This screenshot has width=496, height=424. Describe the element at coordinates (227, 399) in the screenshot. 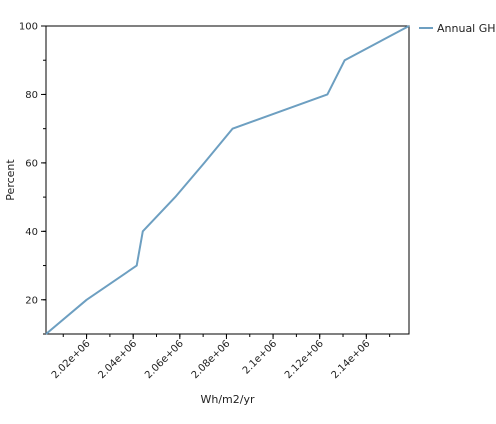

I see `x-axis-title: Wh/m2/yr` at that location.